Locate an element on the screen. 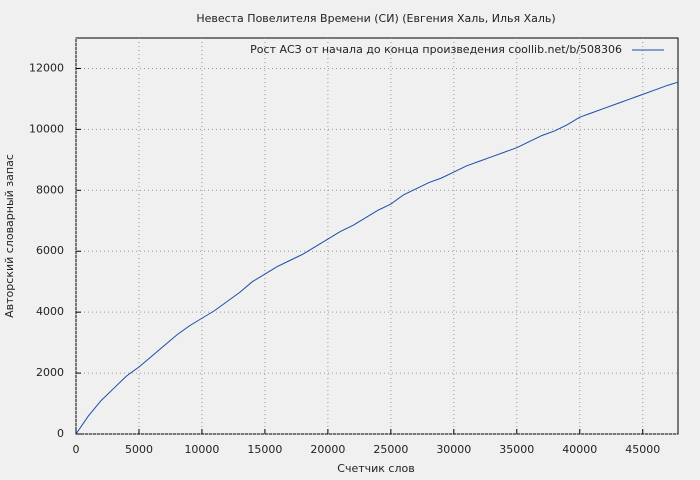  x-tick-label: 40000 is located at coordinates (579, 449).